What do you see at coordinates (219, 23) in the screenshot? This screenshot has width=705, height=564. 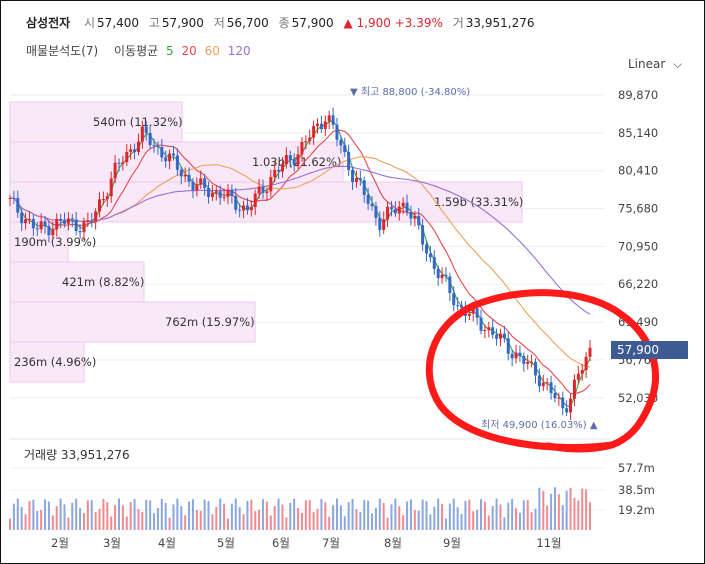 I see `low-label: 저` at bounding box center [219, 23].